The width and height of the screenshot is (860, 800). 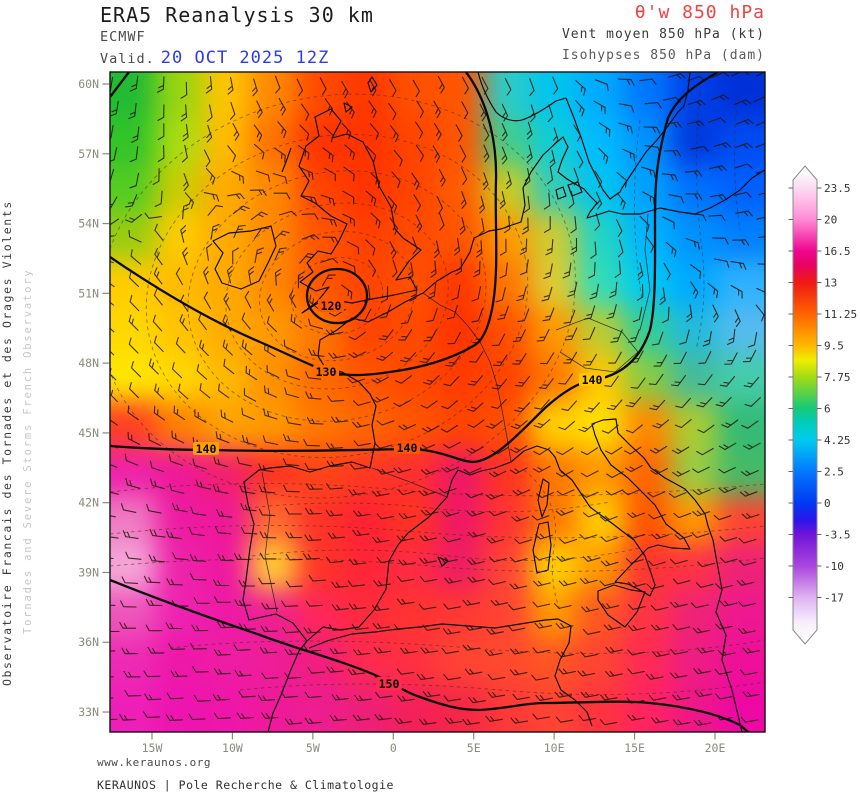 What do you see at coordinates (663, 34) in the screenshot?
I see `parameter-wind-line: Vent moyen 850 hPa (kt)` at bounding box center [663, 34].